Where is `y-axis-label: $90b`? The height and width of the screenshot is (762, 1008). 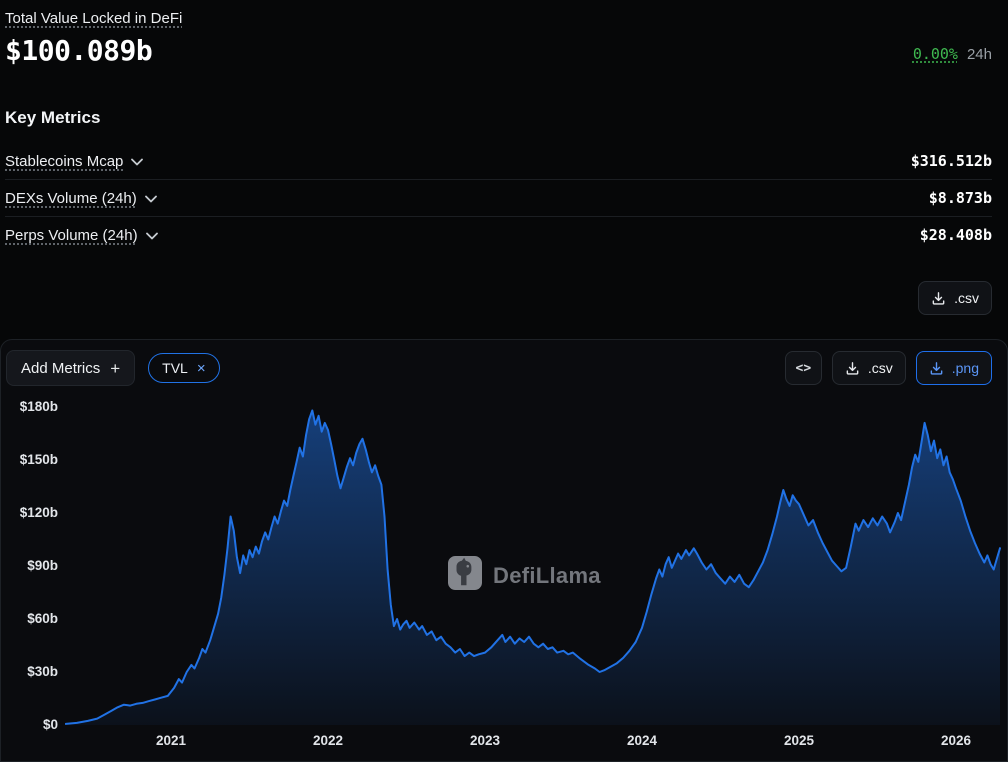 y-axis-label: $90b is located at coordinates (42, 565).